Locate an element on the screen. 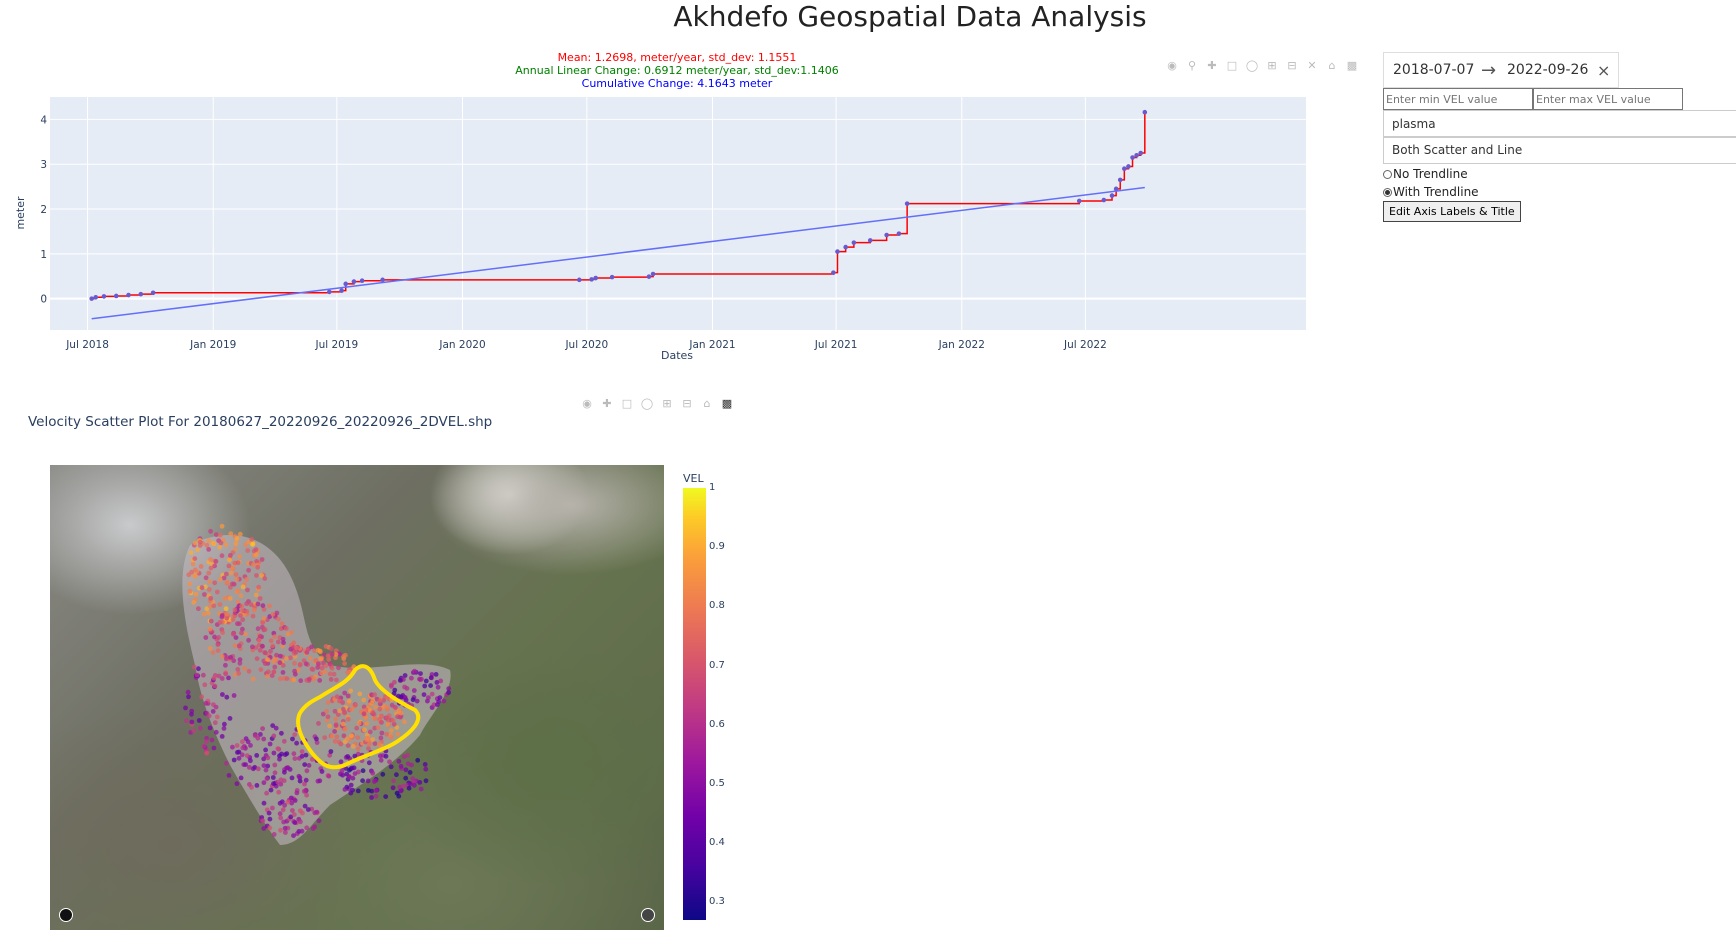  series-point is located at coordinates (1145, 112).